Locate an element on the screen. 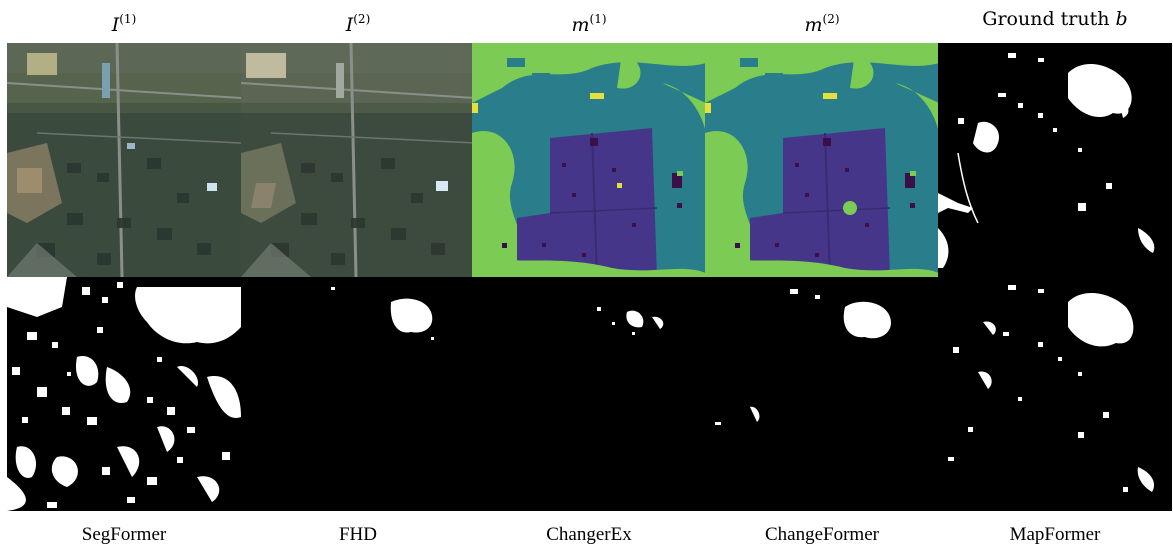 This screenshot has width=1173, height=559. satellite-image-1-graphic is located at coordinates (124, 160).